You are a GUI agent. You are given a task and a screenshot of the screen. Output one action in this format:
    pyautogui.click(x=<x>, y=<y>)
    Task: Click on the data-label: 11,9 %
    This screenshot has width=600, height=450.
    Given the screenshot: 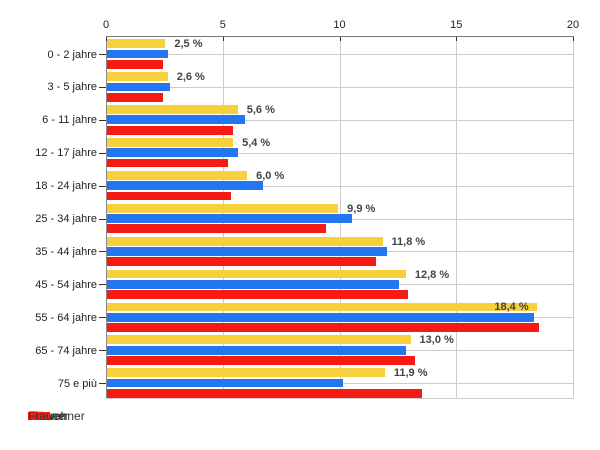 What is the action you would take?
    pyautogui.click(x=410, y=373)
    